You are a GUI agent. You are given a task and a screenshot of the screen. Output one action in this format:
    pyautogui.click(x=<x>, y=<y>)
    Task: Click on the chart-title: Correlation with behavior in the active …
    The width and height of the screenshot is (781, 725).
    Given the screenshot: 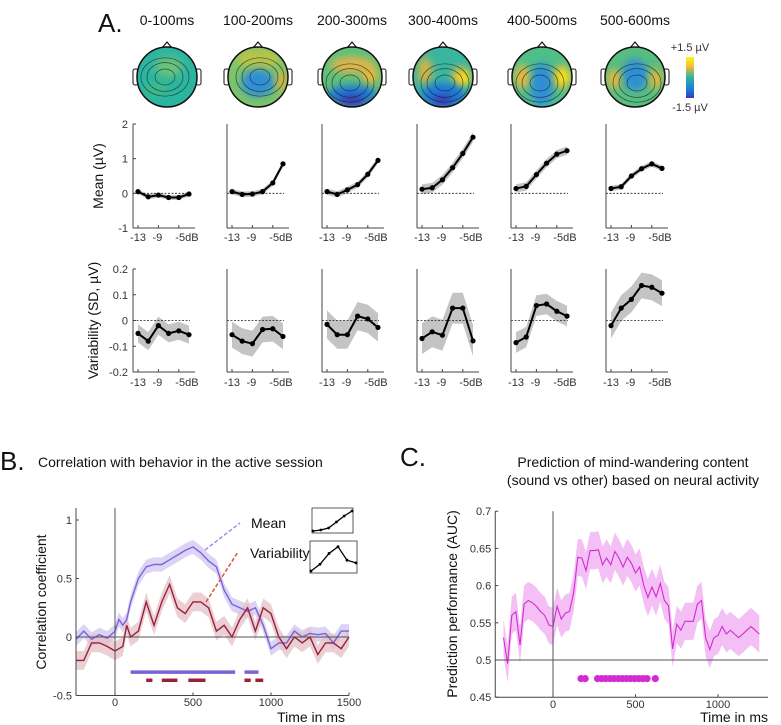 What is the action you would take?
    pyautogui.click(x=180, y=462)
    